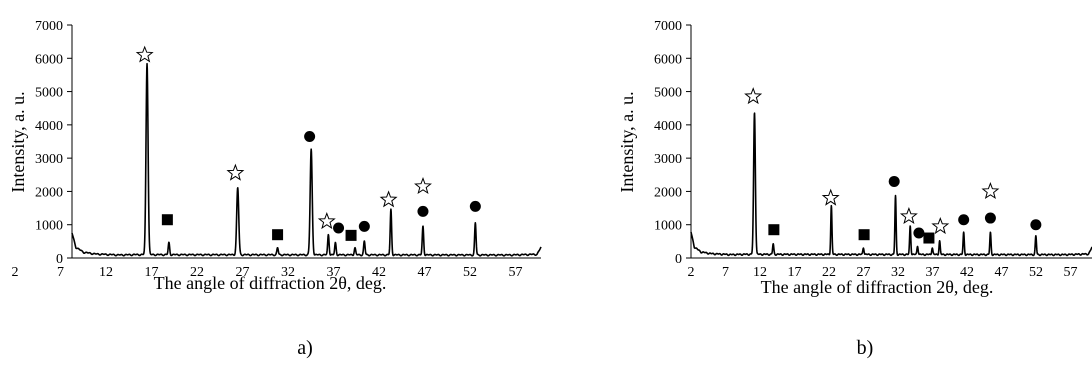  What do you see at coordinates (865, 348) in the screenshot?
I see `panel-label: b)` at bounding box center [865, 348].